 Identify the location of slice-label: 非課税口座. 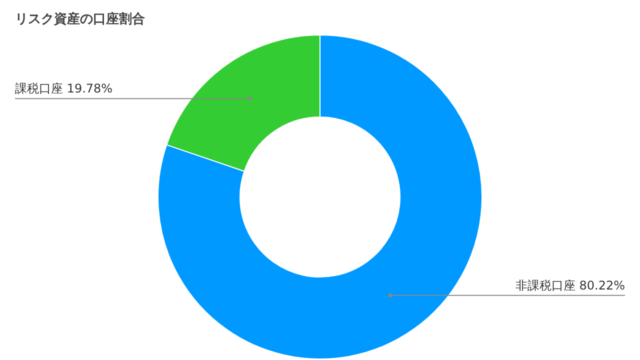
(547, 285).